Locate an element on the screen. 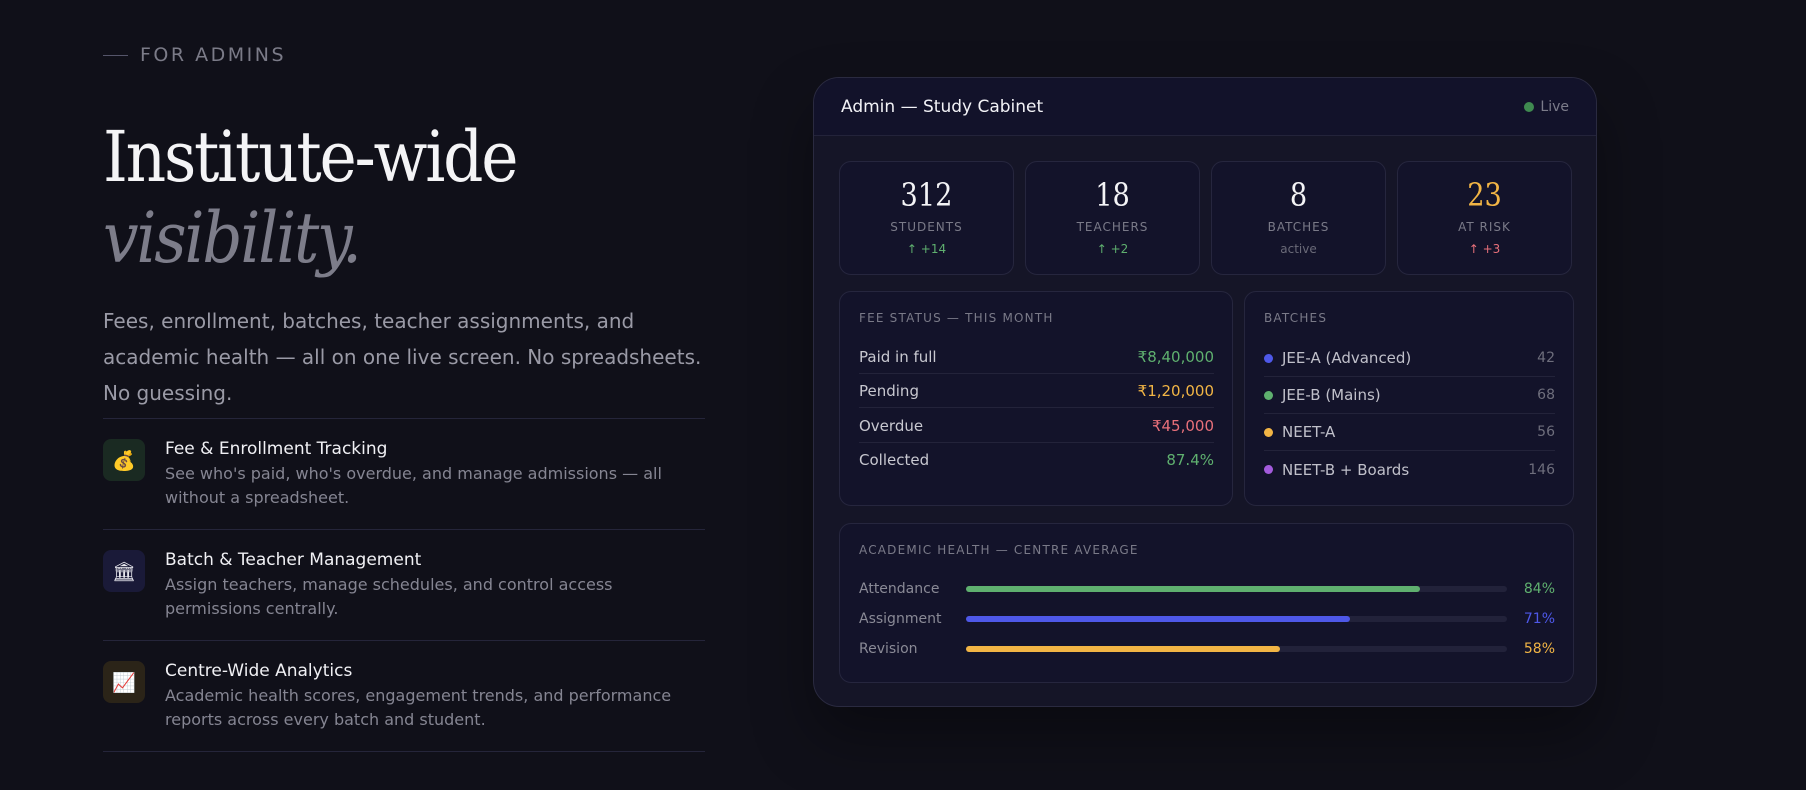  fee-value: ₹45,000 is located at coordinates (1182, 425).